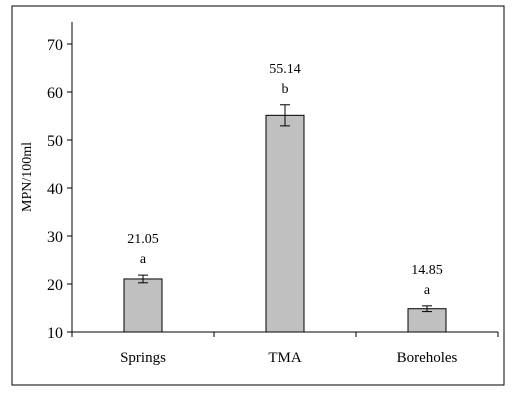  Describe the element at coordinates (55, 285) in the screenshot. I see `y-tick-label: 20` at that location.